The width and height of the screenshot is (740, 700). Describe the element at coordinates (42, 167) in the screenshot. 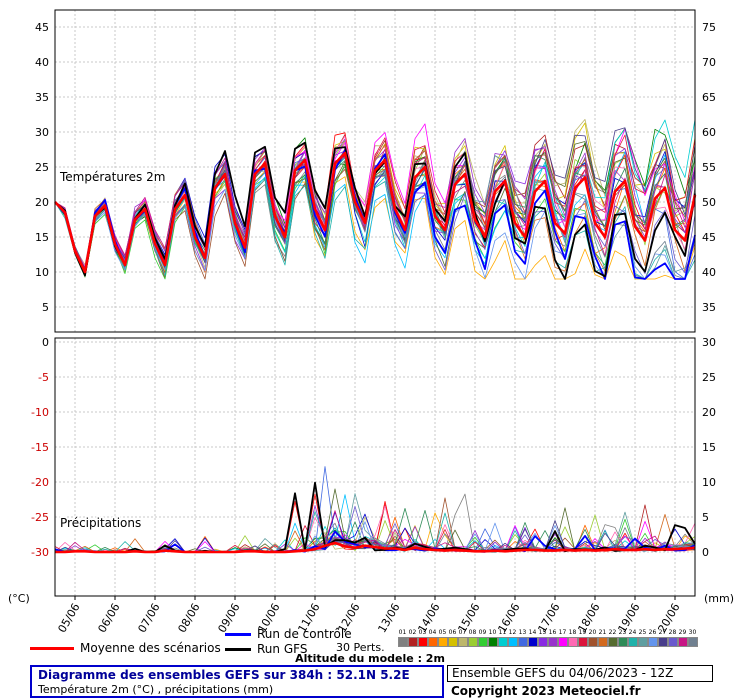

I see `y-axis-label-left: 25` at that location.